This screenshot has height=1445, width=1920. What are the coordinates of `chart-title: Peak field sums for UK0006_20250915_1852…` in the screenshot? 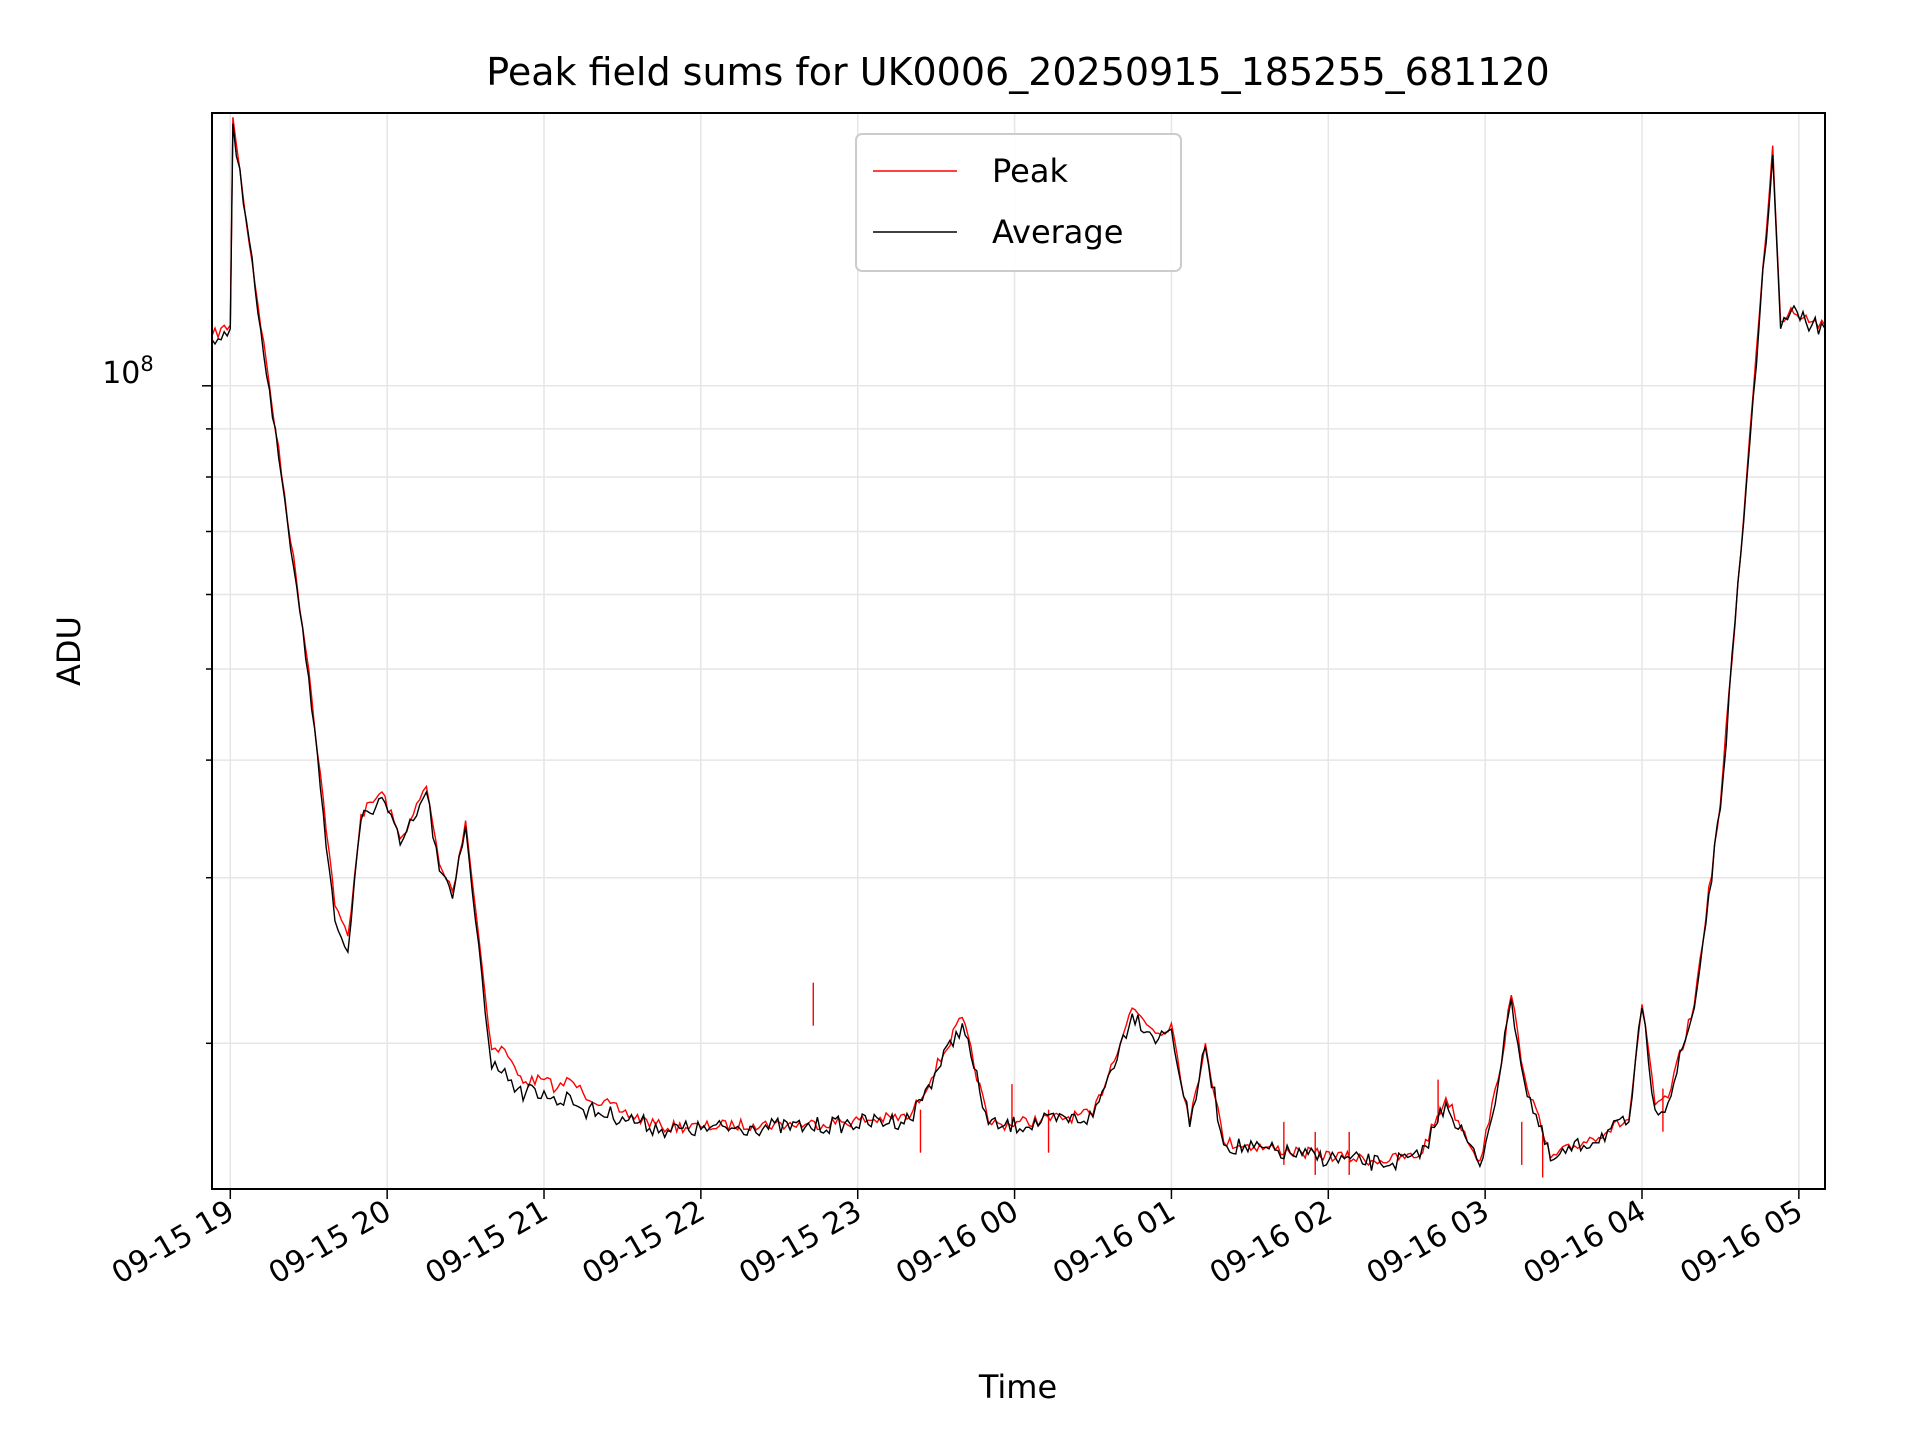 It's located at (1017, 72).